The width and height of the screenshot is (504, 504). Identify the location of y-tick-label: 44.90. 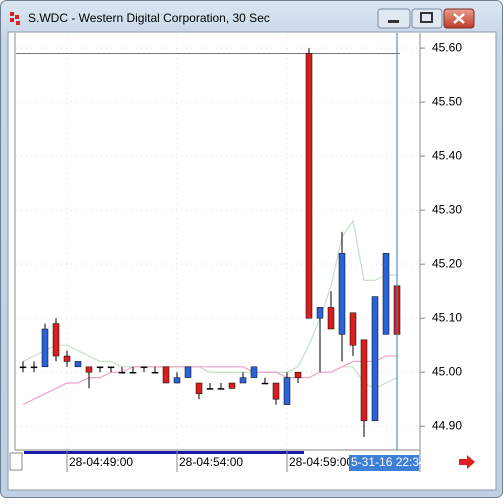
(447, 425).